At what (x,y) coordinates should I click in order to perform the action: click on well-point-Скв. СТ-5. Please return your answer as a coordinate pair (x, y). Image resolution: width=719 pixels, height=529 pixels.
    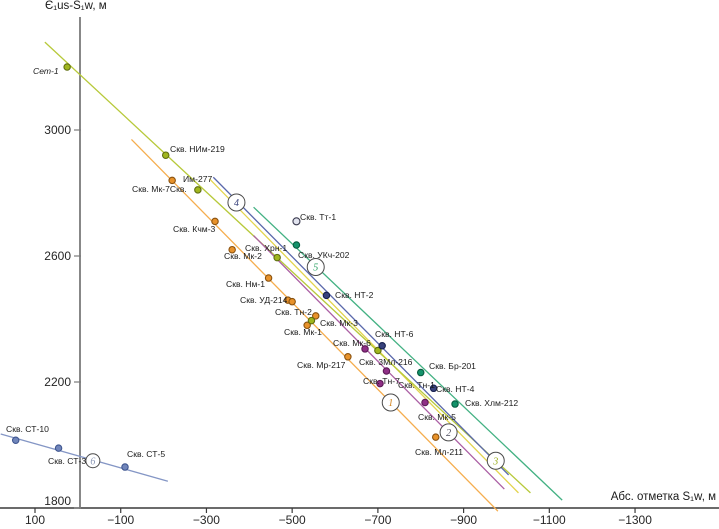
    Looking at the image, I should click on (125, 467).